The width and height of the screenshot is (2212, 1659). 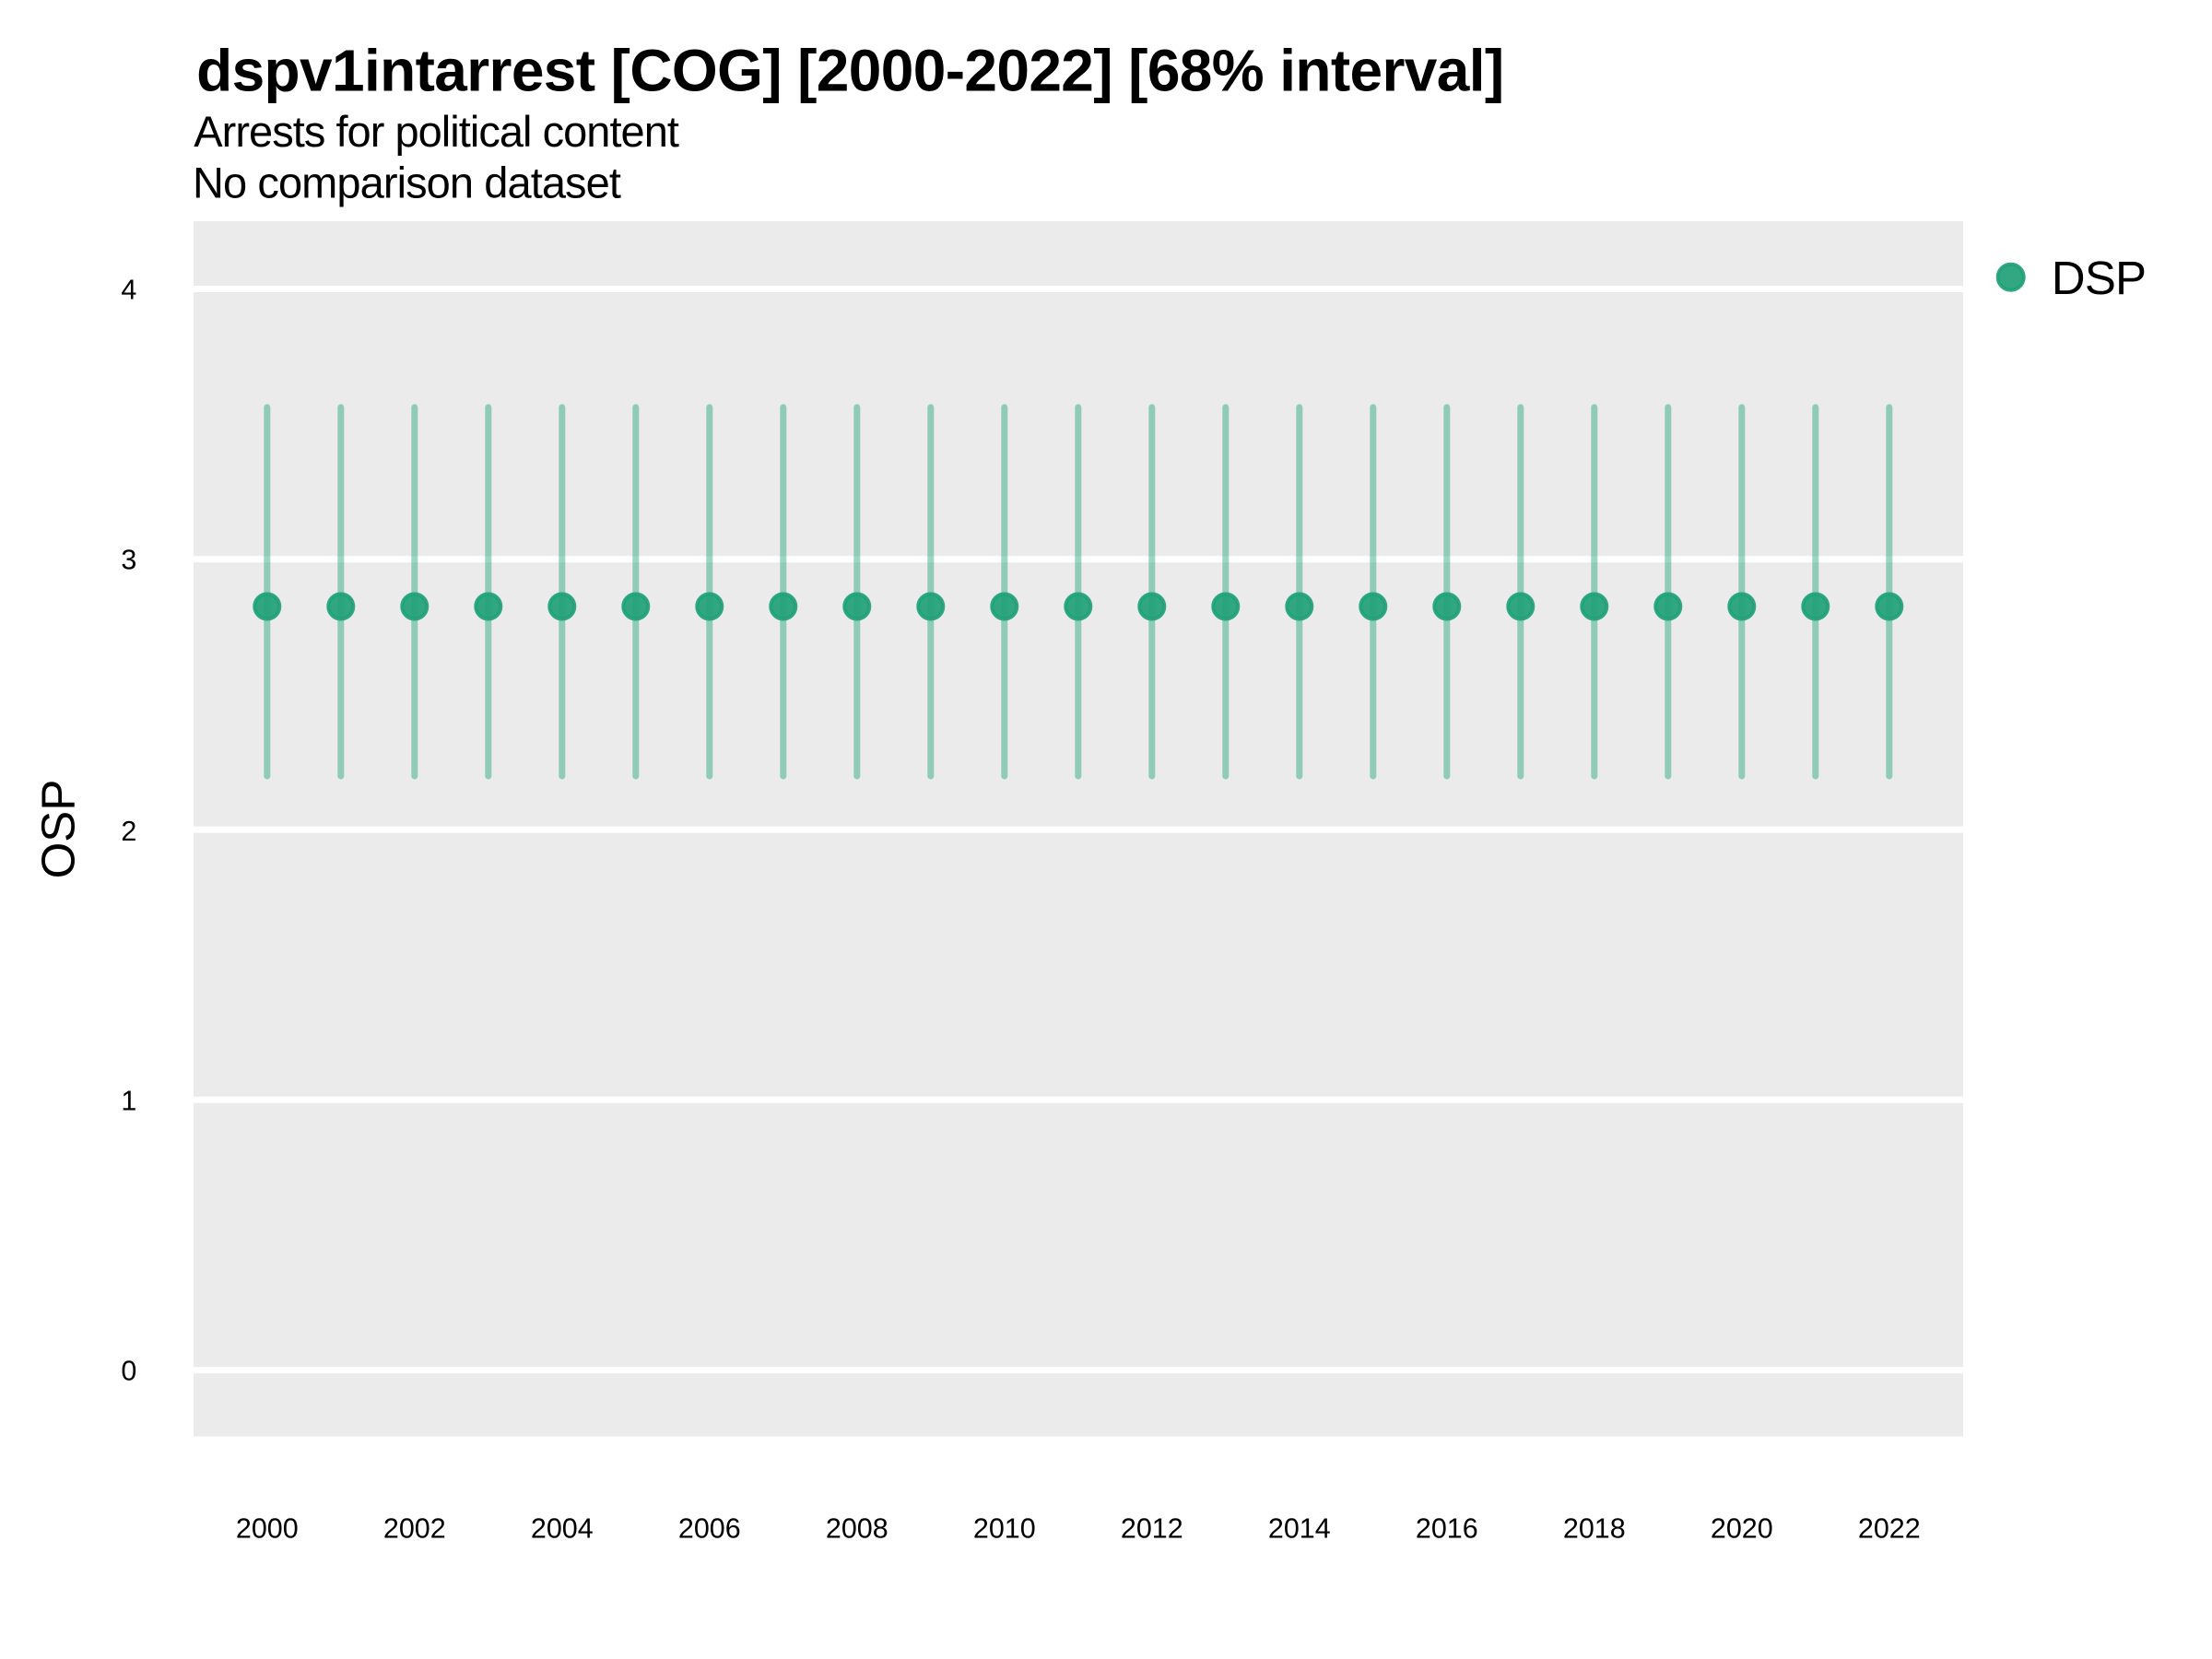 What do you see at coordinates (1299, 1528) in the screenshot?
I see `svg-text: 2014` at bounding box center [1299, 1528].